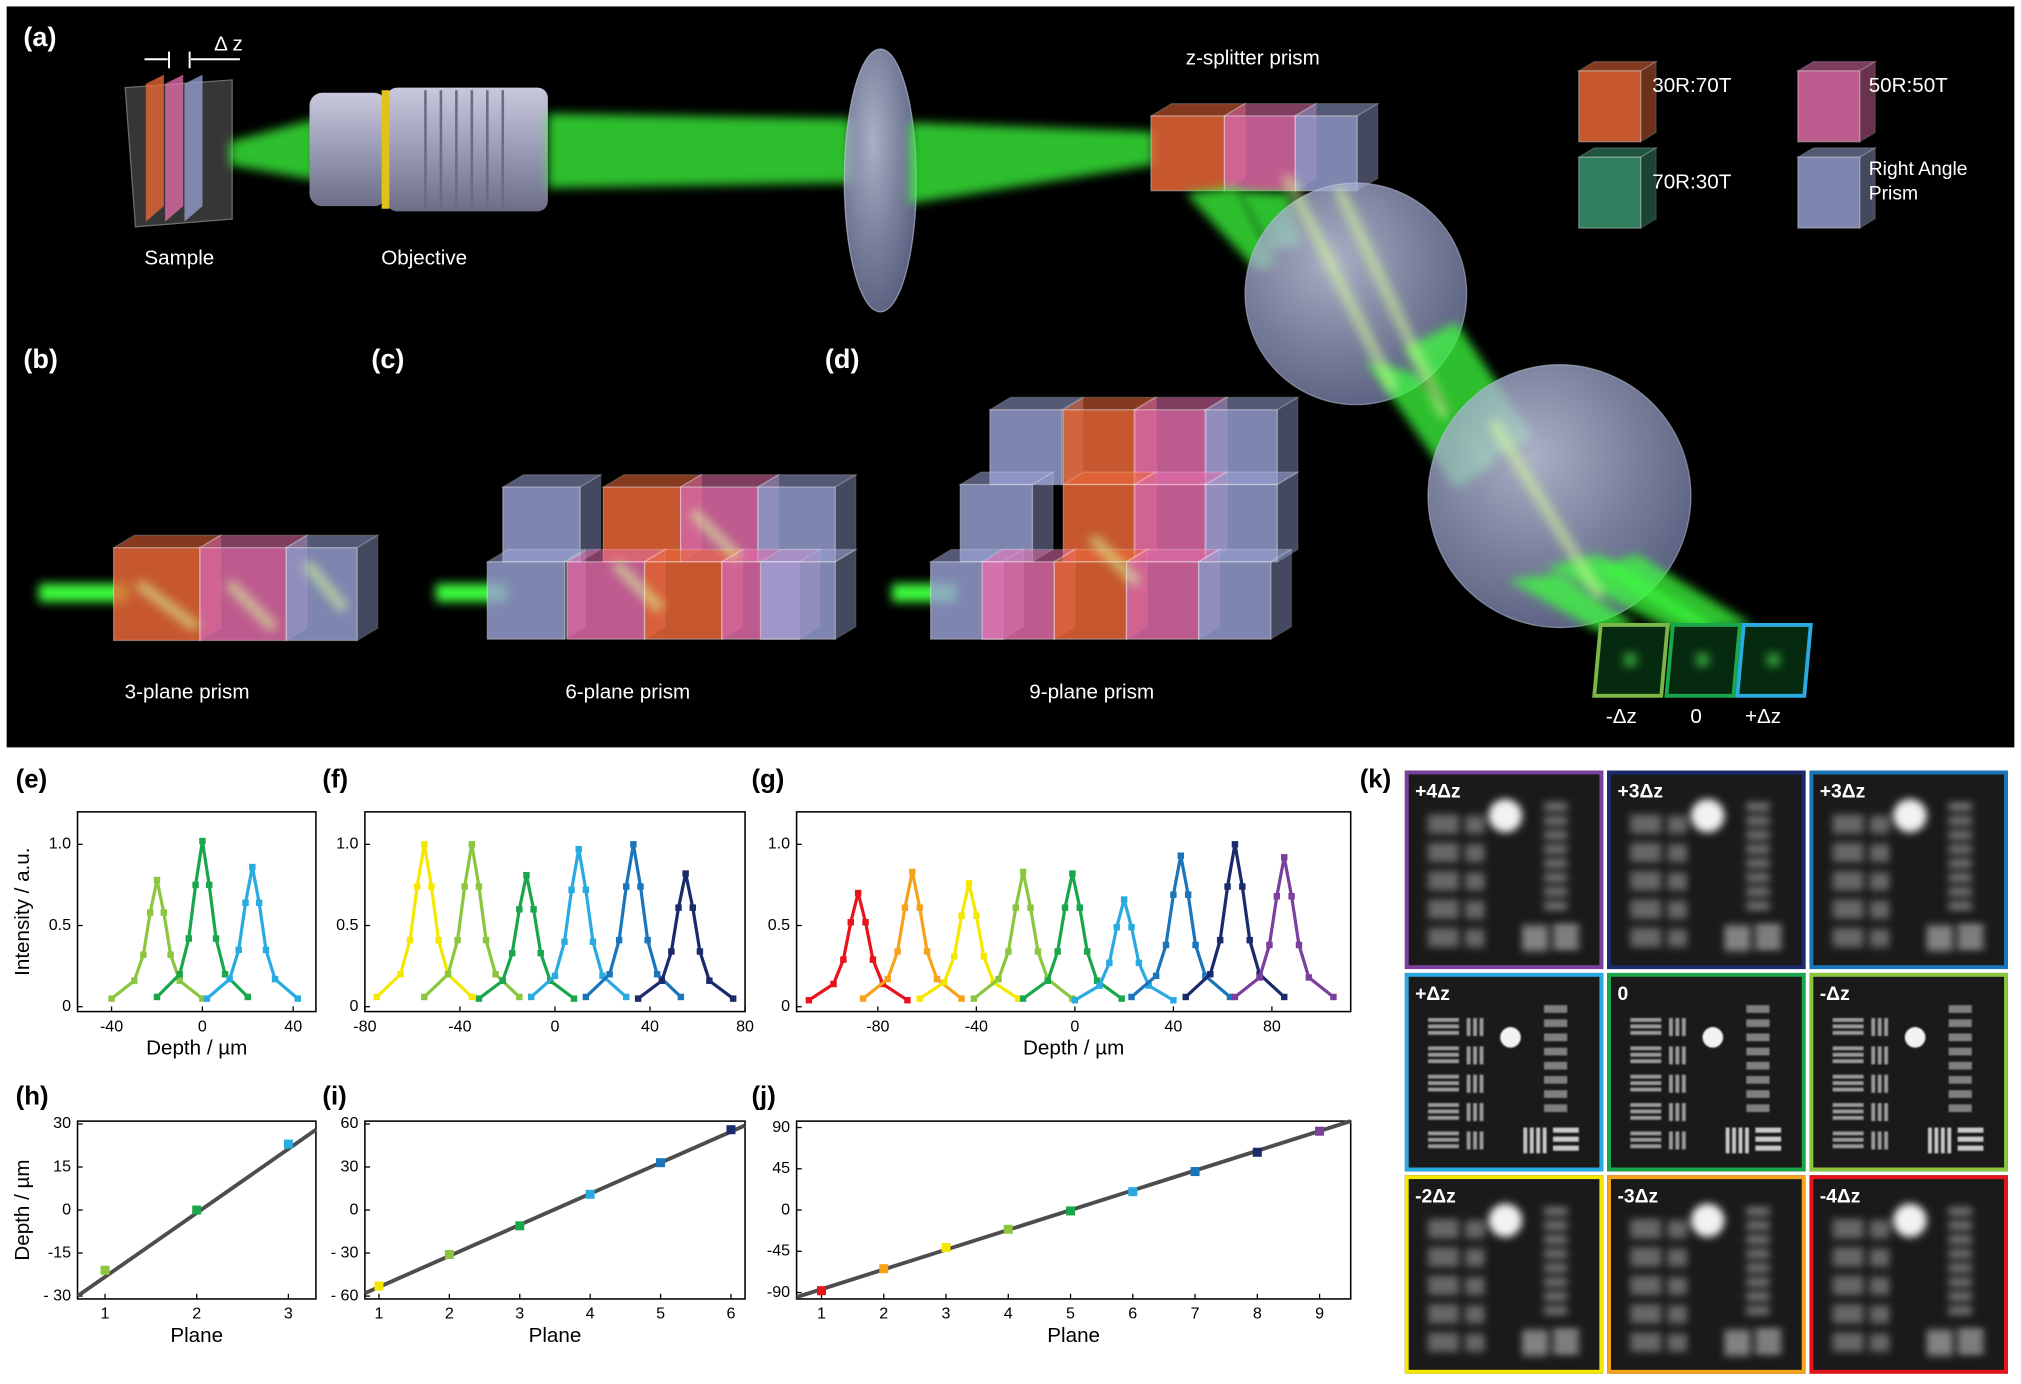  Describe the element at coordinates (1008, 1314) in the screenshot. I see `x-tick-label: 4` at that location.